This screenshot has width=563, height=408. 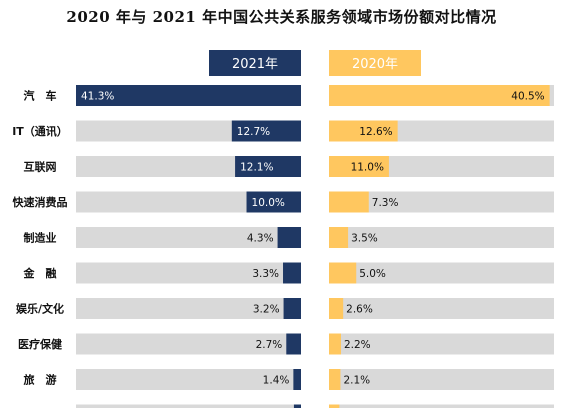 I want to click on category-label: 快速消费品, so click(x=40, y=202).